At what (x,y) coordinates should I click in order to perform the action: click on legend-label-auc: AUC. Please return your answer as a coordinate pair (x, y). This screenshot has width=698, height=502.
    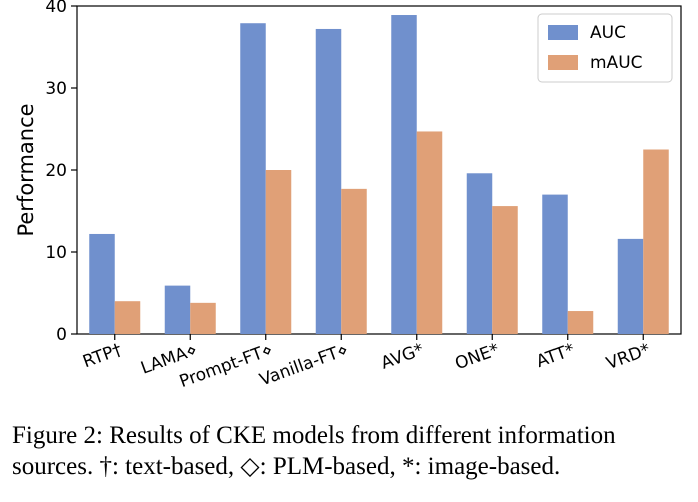
    Looking at the image, I should click on (608, 33).